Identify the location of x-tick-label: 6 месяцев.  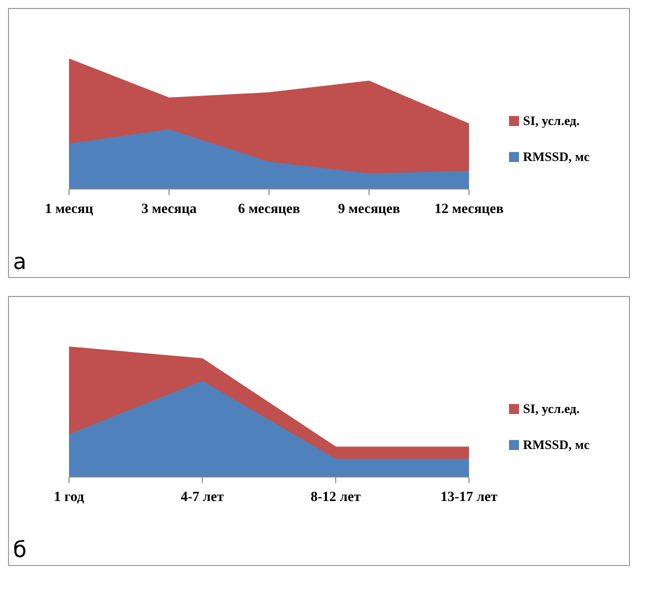
(269, 209).